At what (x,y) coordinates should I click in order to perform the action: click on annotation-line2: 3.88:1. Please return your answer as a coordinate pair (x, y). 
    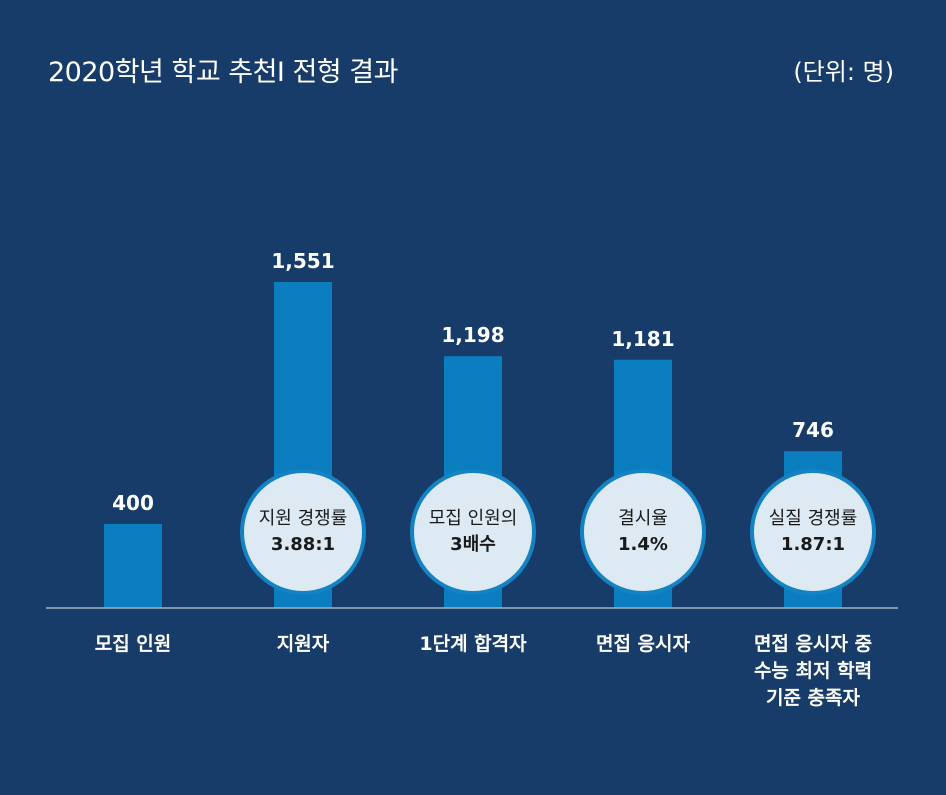
    Looking at the image, I should click on (303, 544).